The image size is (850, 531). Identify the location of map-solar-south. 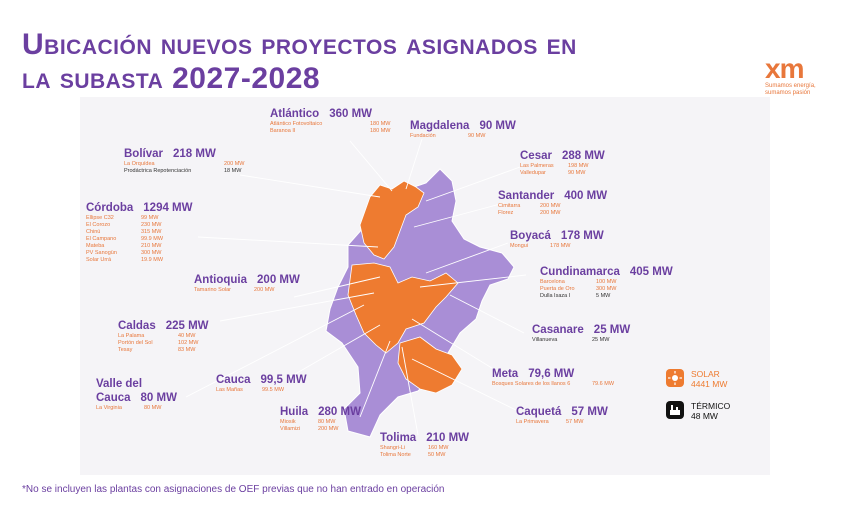
(430, 365).